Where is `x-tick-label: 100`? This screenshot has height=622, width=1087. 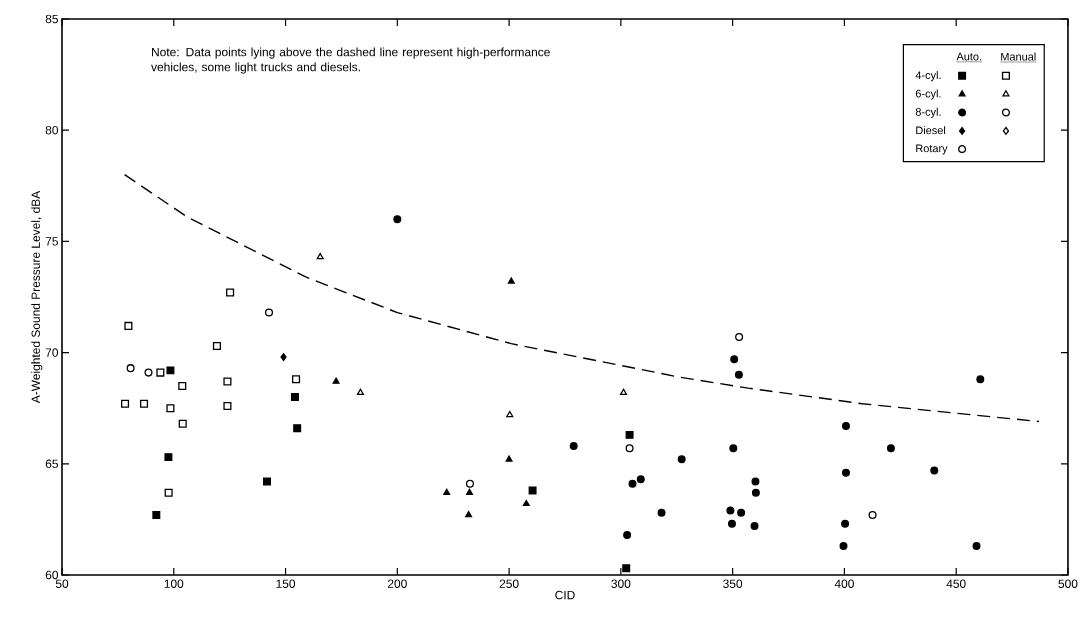 x-tick-label: 100 is located at coordinates (174, 583).